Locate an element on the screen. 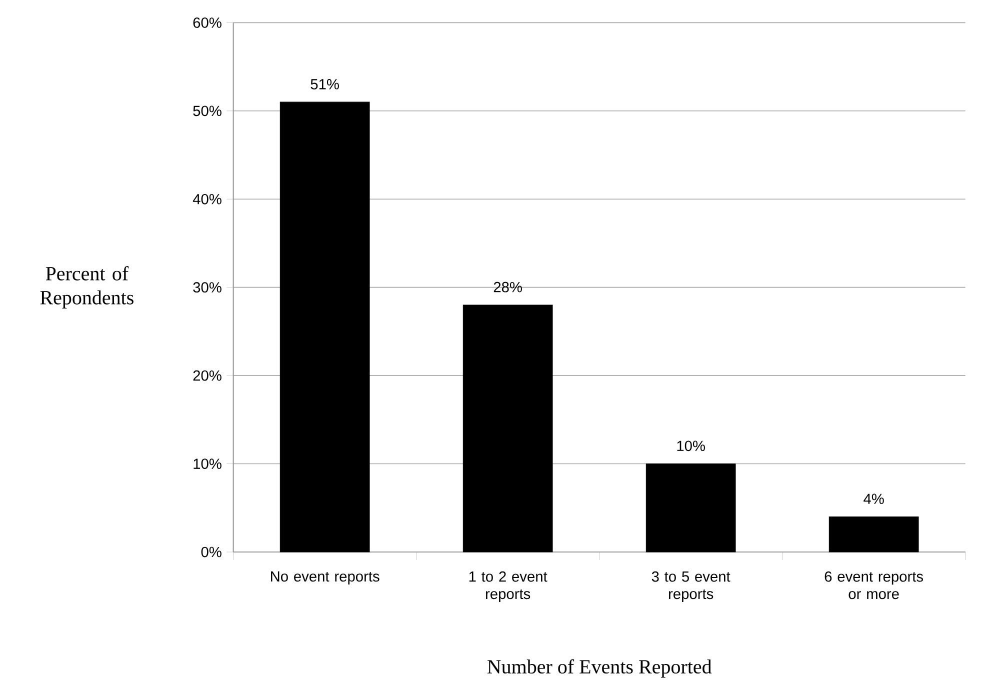  data-label: 51% is located at coordinates (324, 84).